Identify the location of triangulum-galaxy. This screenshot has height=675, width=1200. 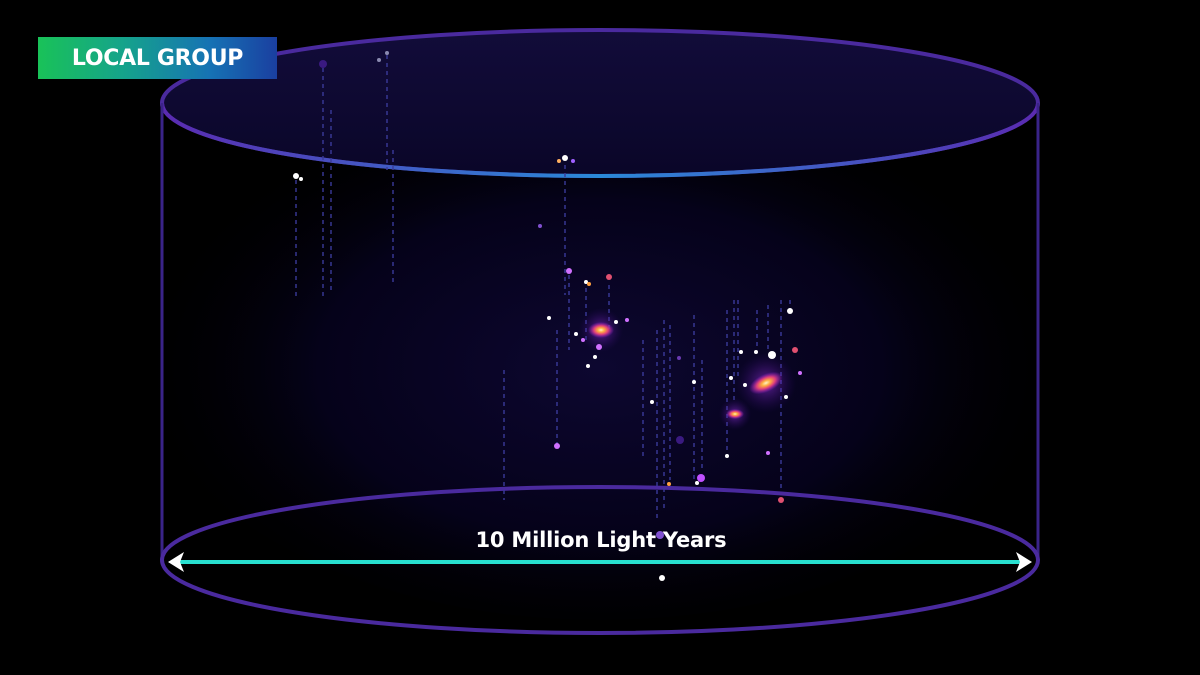
(735, 414).